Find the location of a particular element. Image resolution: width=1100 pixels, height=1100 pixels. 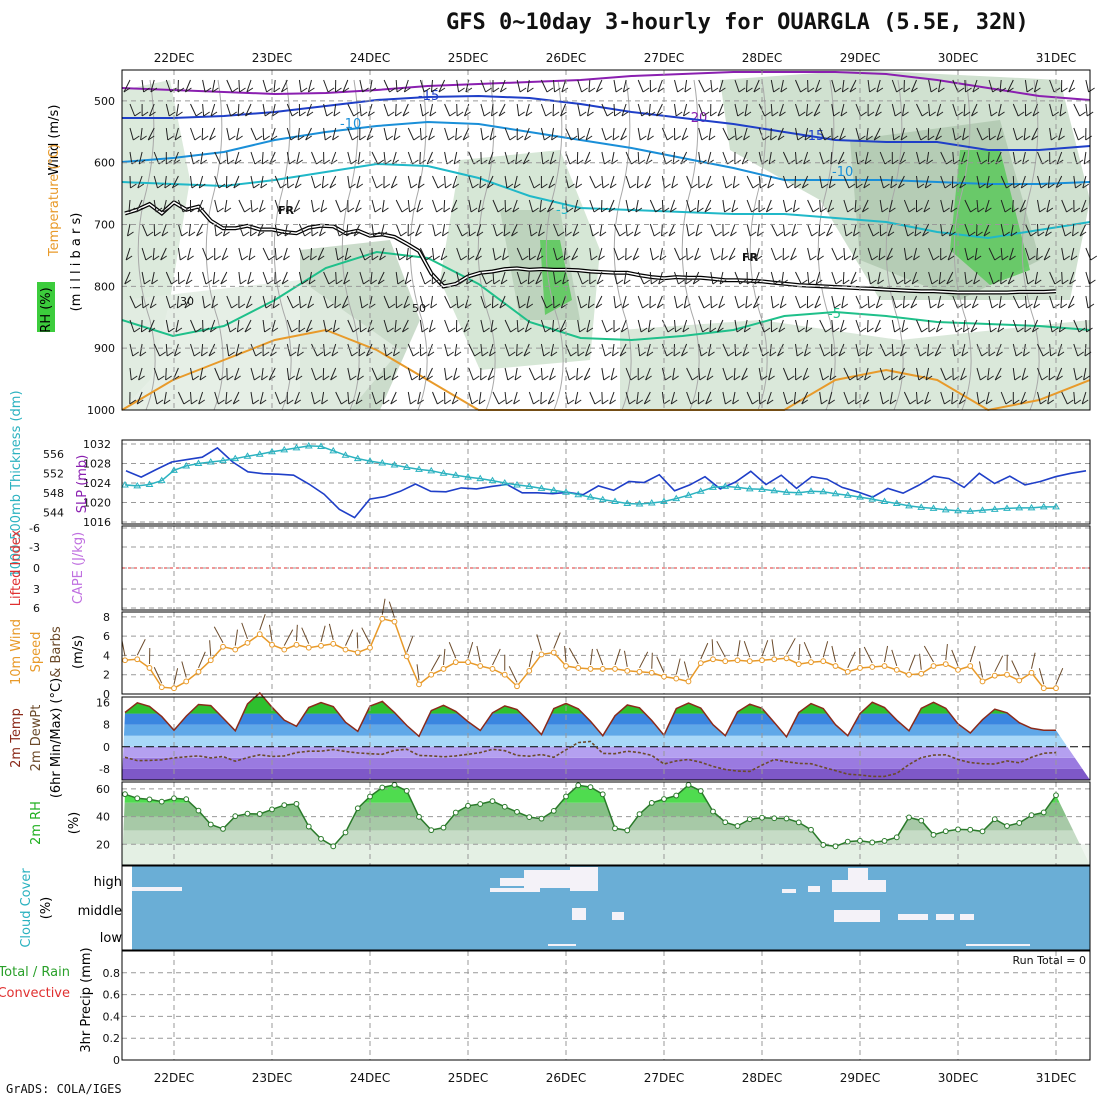

thickness-tick: 544 is located at coordinates (53, 512).